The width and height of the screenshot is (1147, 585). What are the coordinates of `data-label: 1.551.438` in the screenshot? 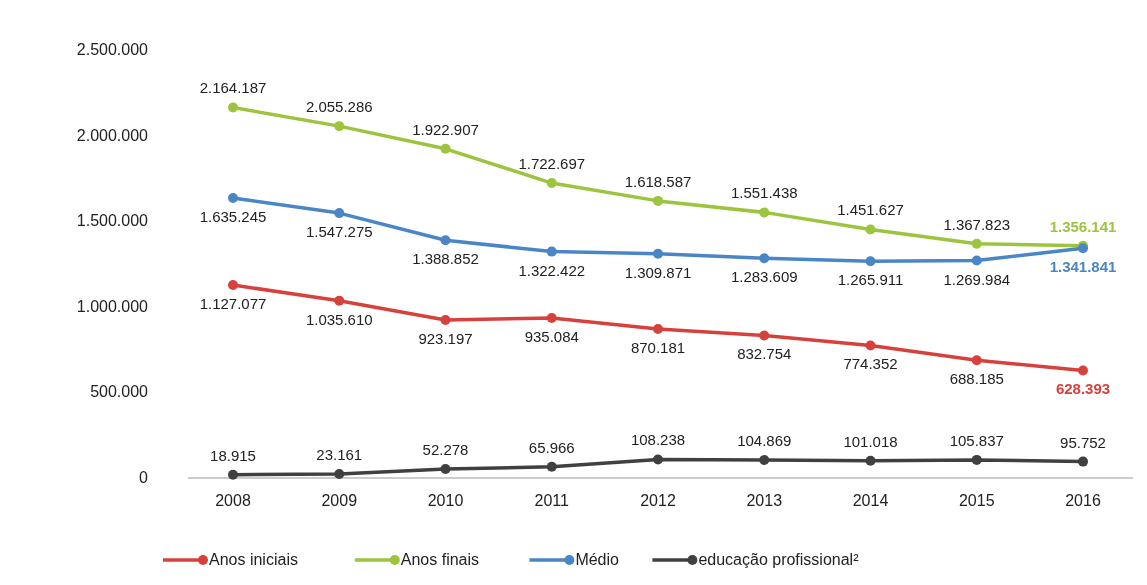 It's located at (764, 193).